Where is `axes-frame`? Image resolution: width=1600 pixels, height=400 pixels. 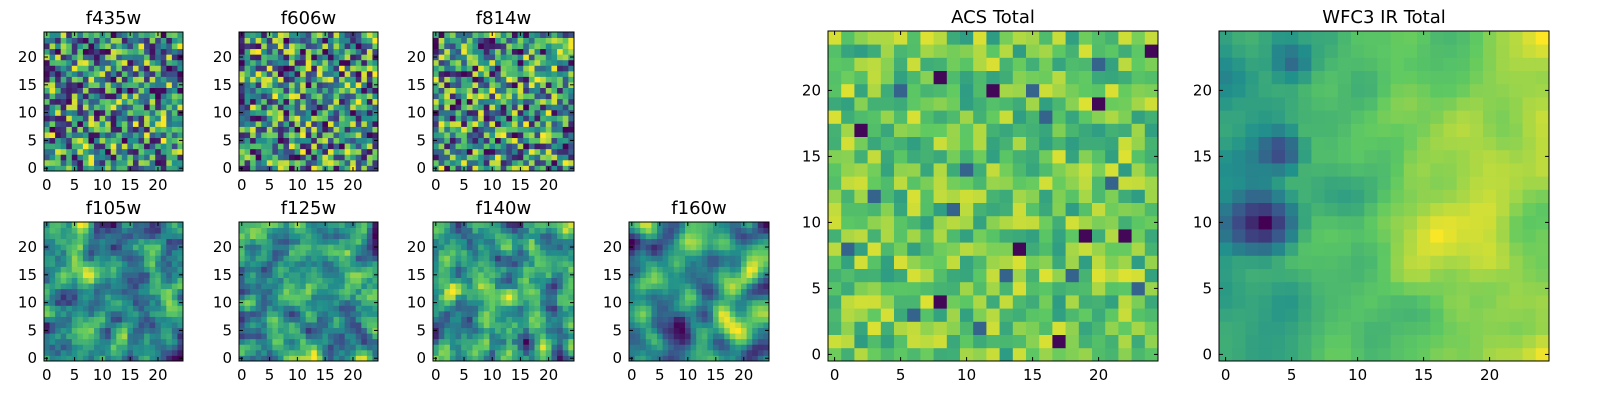 axes-frame is located at coordinates (113, 291).